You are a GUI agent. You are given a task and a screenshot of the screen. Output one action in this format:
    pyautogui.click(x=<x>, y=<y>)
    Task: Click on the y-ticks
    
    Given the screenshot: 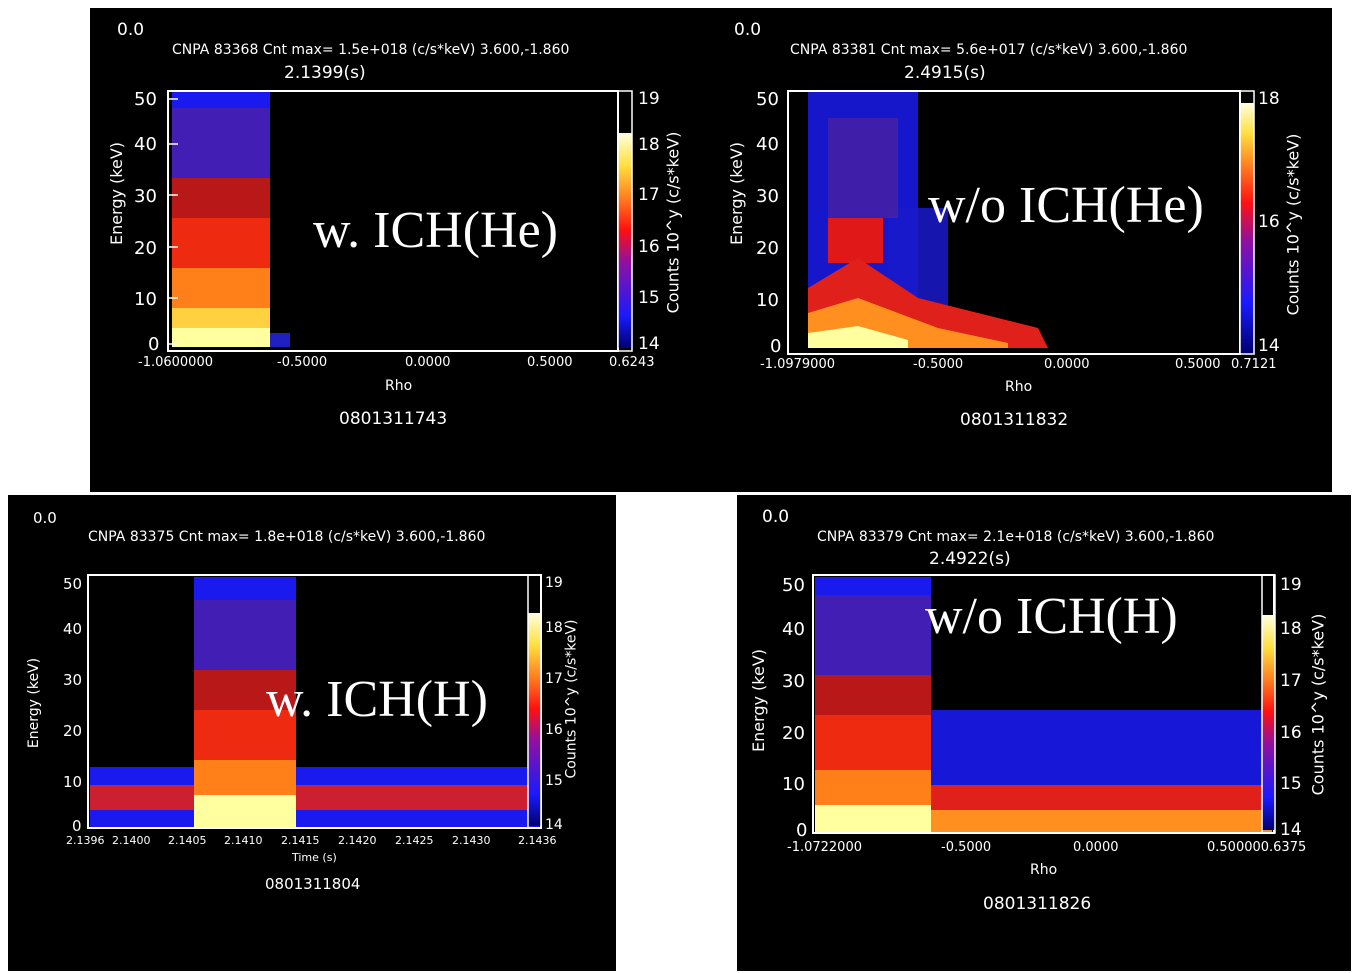 What is the action you would take?
    pyautogui.click(x=173, y=221)
    